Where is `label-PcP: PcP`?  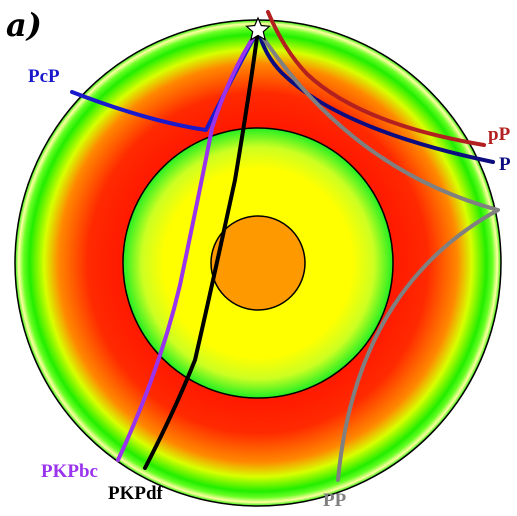
label-PcP: PcP is located at coordinates (44, 76).